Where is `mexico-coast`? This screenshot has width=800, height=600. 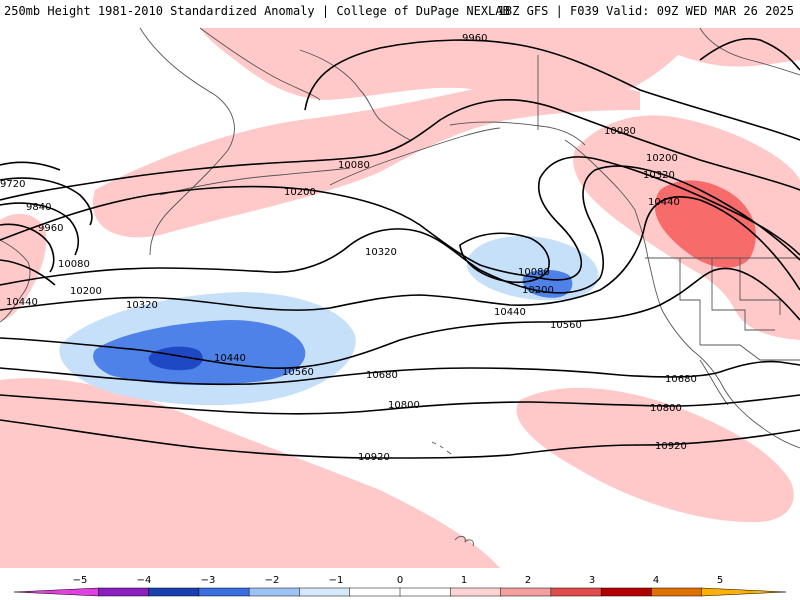
mexico-coast is located at coordinates (760, 416).